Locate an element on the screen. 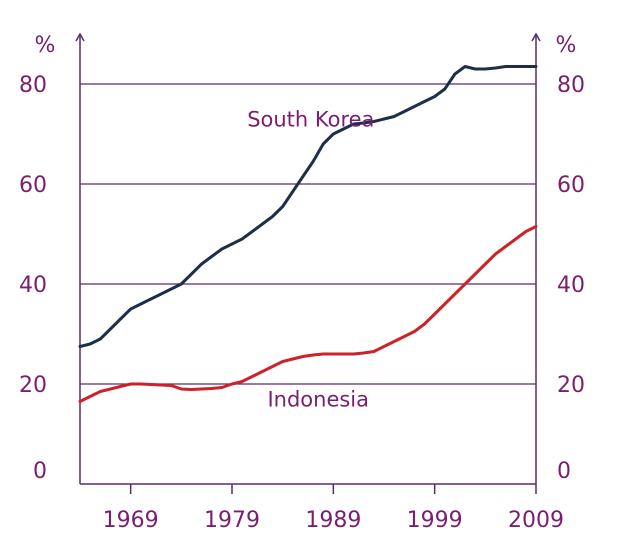  y-tick-label-right-60: 60 is located at coordinates (571, 185).